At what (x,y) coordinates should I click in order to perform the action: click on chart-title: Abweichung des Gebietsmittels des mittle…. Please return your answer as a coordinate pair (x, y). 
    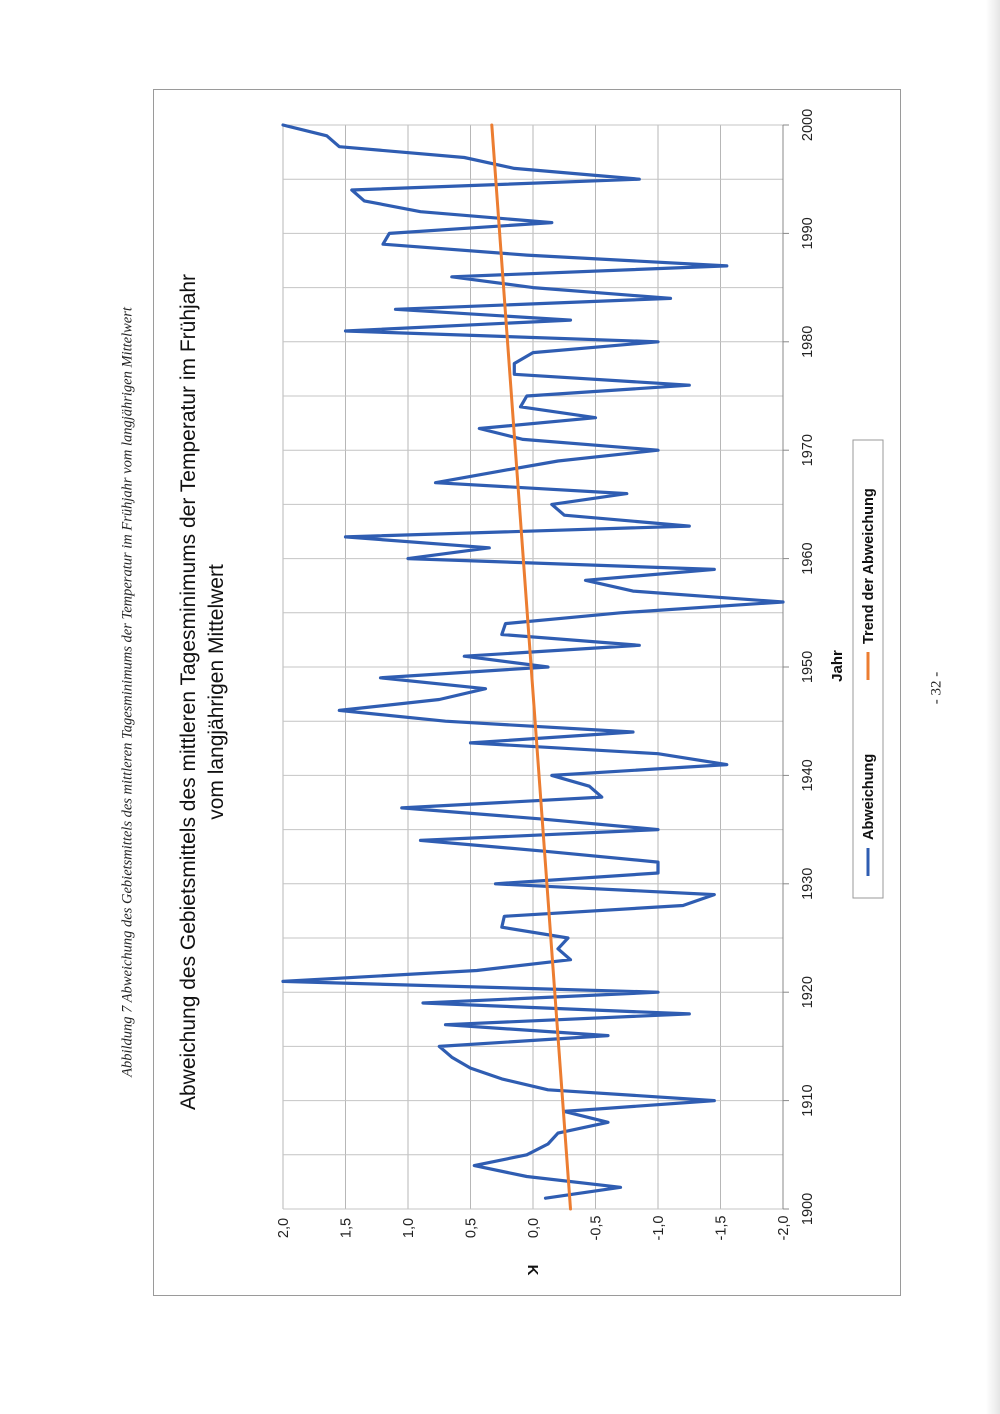
    Looking at the image, I should click on (188, 692).